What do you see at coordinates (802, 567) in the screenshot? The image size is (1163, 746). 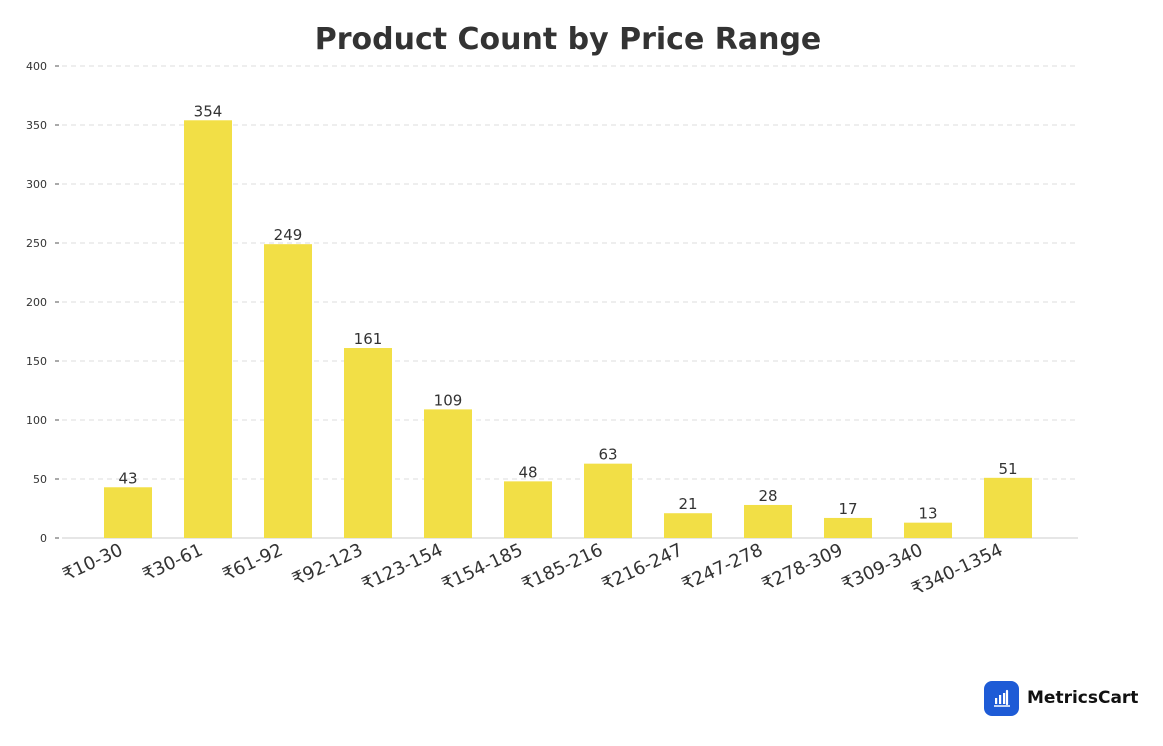 I see `x-tick-label: ₹278-309` at bounding box center [802, 567].